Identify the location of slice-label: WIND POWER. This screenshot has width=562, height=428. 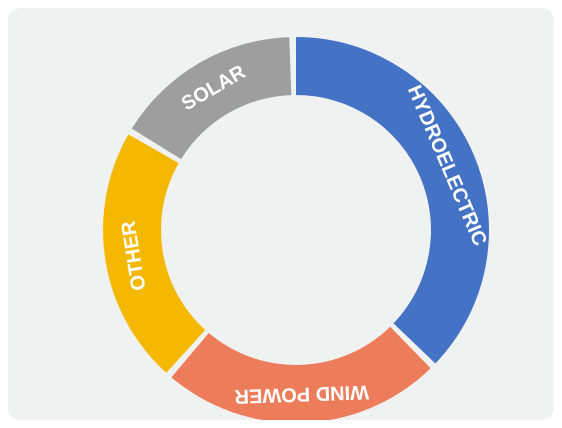
(302, 394).